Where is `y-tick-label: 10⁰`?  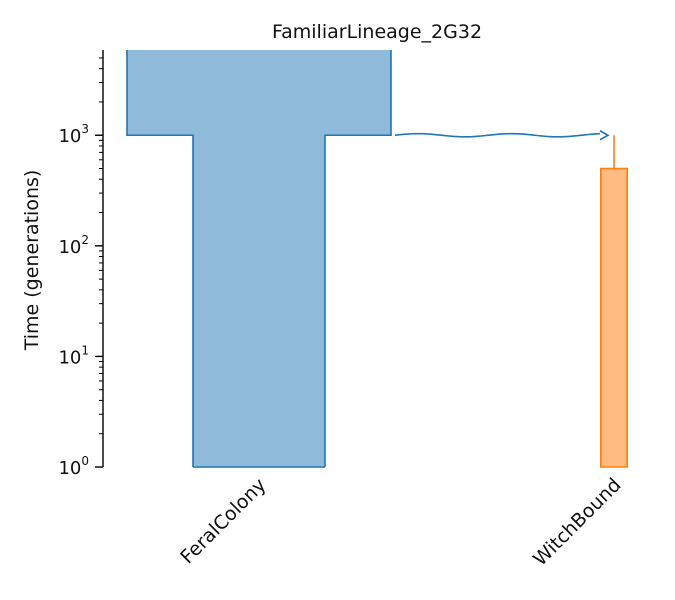 y-tick-label: 10⁰ is located at coordinates (73, 466).